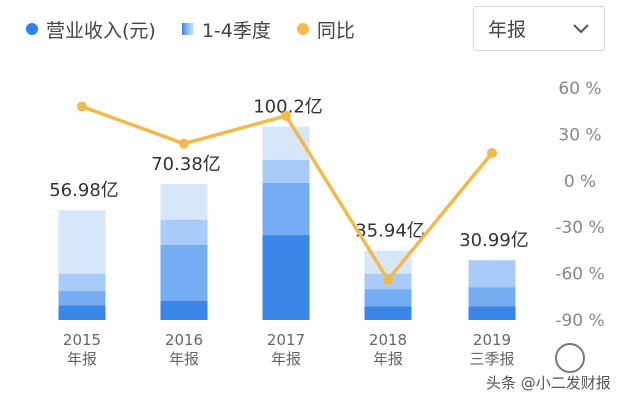 The image size is (640, 404). Describe the element at coordinates (82, 359) in the screenshot. I see `x-tick-period-2015: 年报` at that location.